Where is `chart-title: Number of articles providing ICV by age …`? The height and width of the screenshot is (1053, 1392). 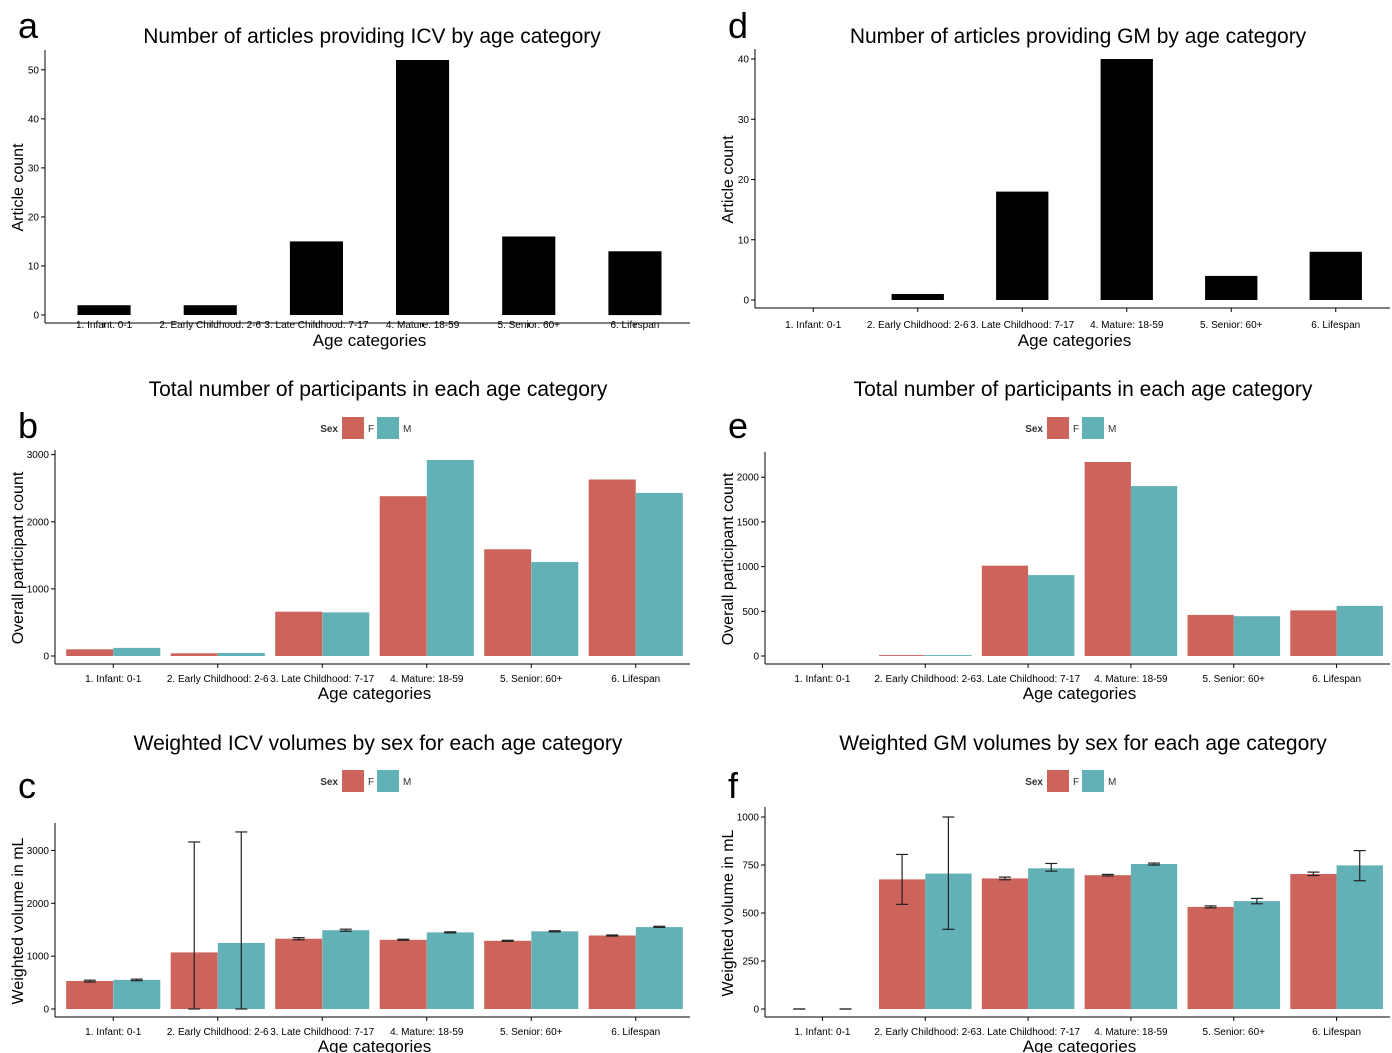
chart-title: Number of articles providing ICV by age … is located at coordinates (372, 36).